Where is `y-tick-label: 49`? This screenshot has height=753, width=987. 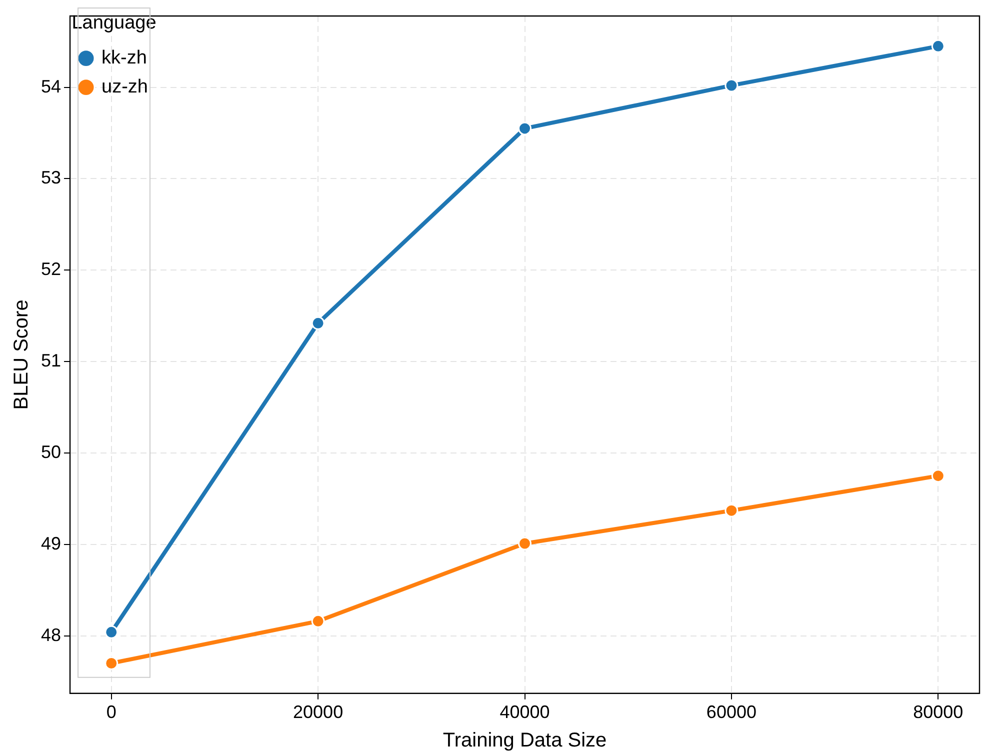 y-tick-label: 49 is located at coordinates (51, 543).